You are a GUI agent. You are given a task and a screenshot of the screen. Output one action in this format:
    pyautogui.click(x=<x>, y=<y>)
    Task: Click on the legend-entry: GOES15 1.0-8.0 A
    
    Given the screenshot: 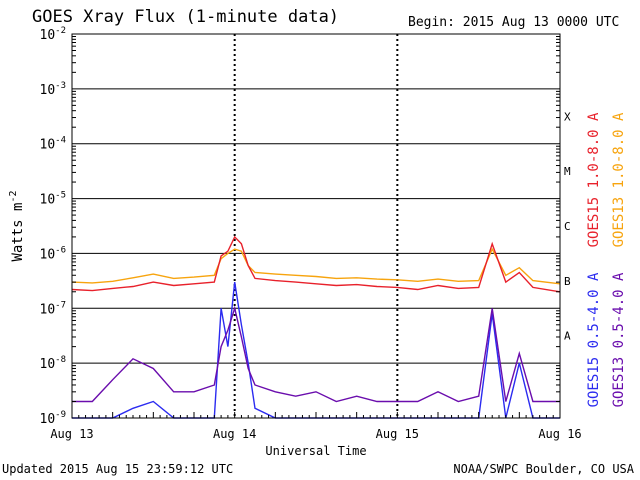 What is the action you would take?
    pyautogui.click(x=594, y=179)
    